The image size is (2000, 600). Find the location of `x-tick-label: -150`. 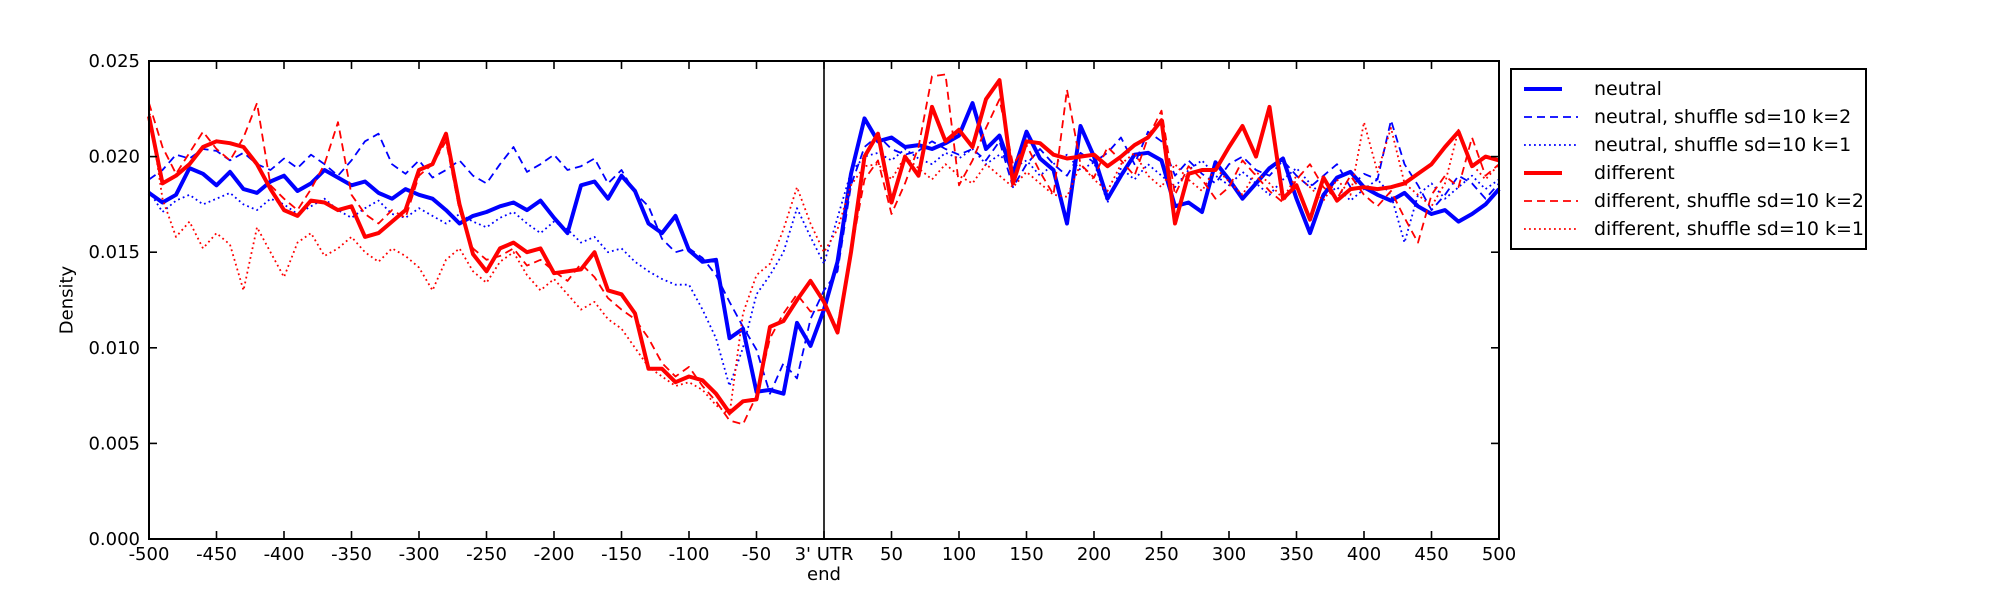

x-tick-label: -150 is located at coordinates (621, 554).